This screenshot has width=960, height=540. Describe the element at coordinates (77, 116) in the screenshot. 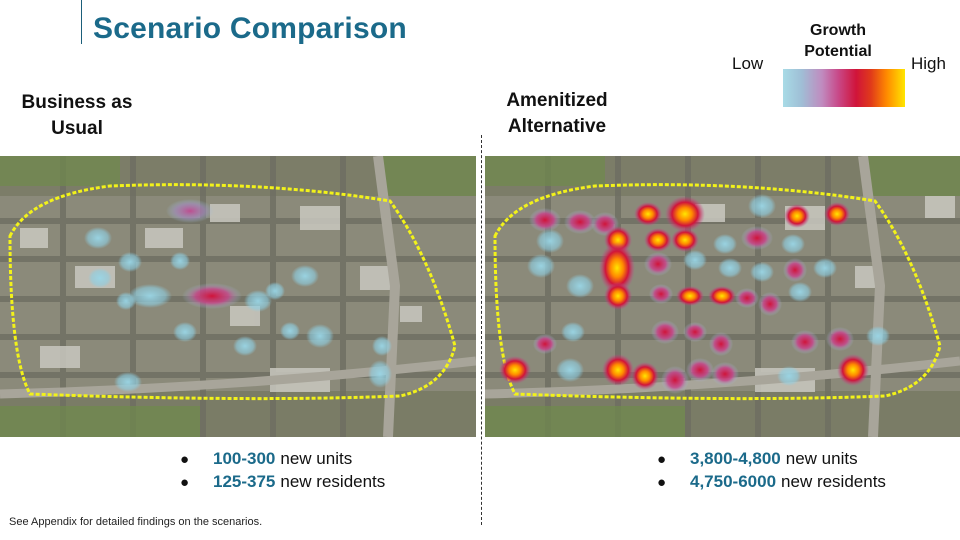

I see `scenario-label-business-as-usual: Business as Usual` at that location.